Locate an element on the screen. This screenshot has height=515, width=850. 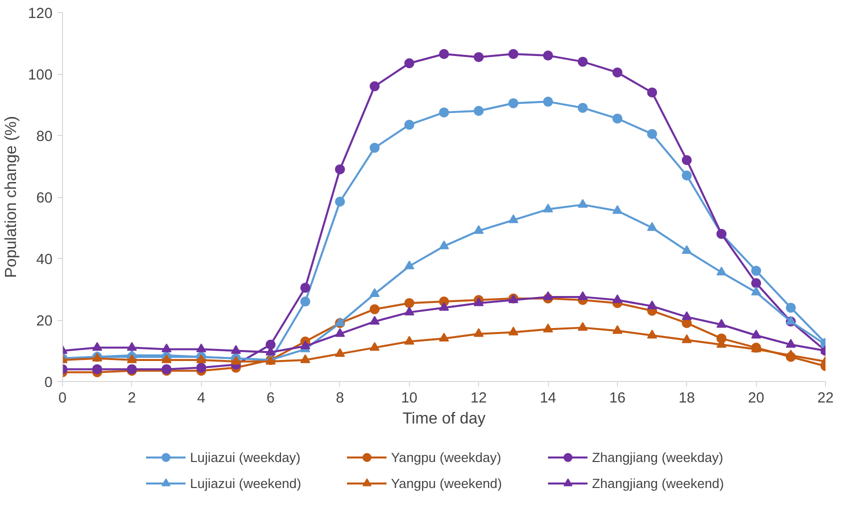
y-tick-label: 20 is located at coordinates (44, 322).